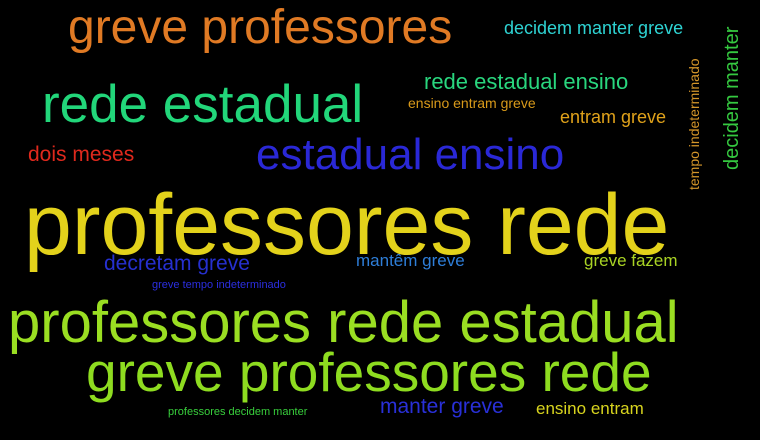 Image resolution: width=760 pixels, height=440 pixels. I want to click on word-rede-estadual-ensino: rede estadual ensino, so click(526, 81).